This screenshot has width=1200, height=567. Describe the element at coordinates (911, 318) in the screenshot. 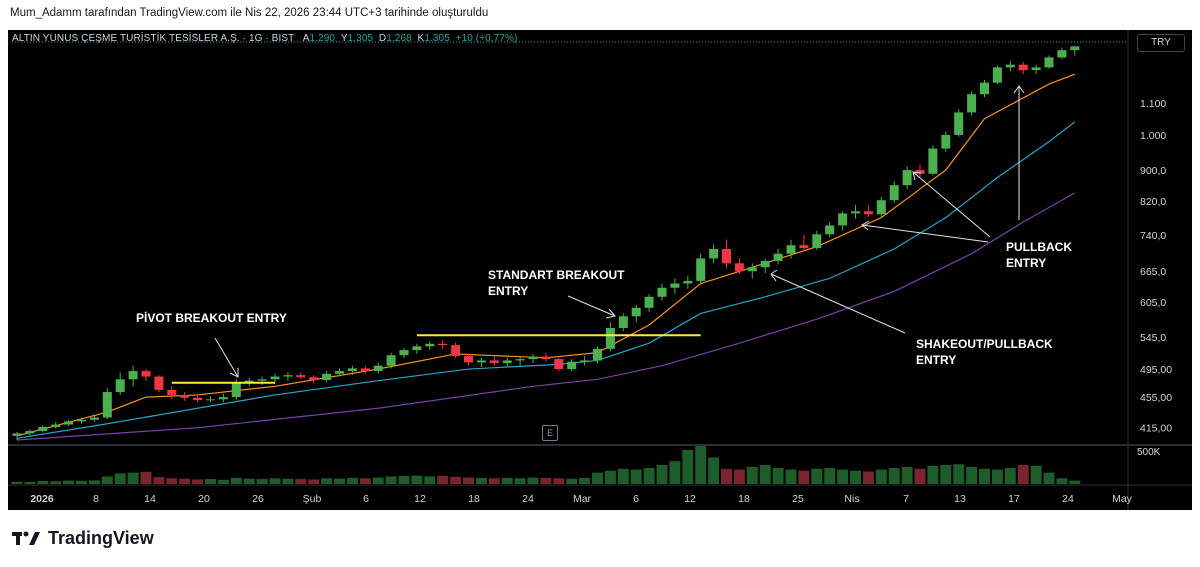

I see `annotation-shakeout: SHAKEOUT/PULLBACK ENTRY` at that location.